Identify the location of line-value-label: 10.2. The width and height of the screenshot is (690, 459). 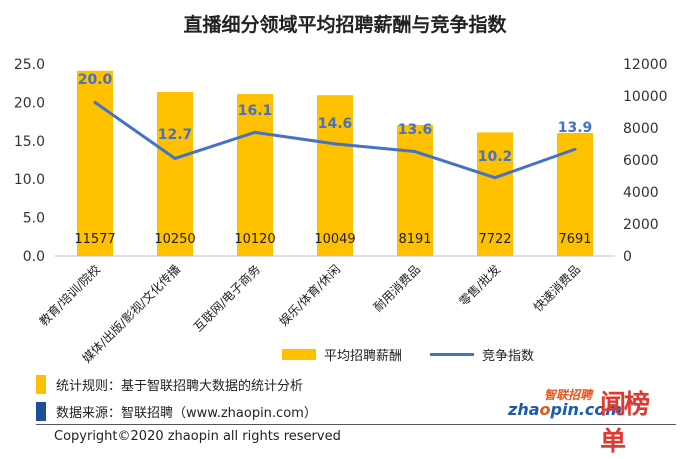
(495, 157).